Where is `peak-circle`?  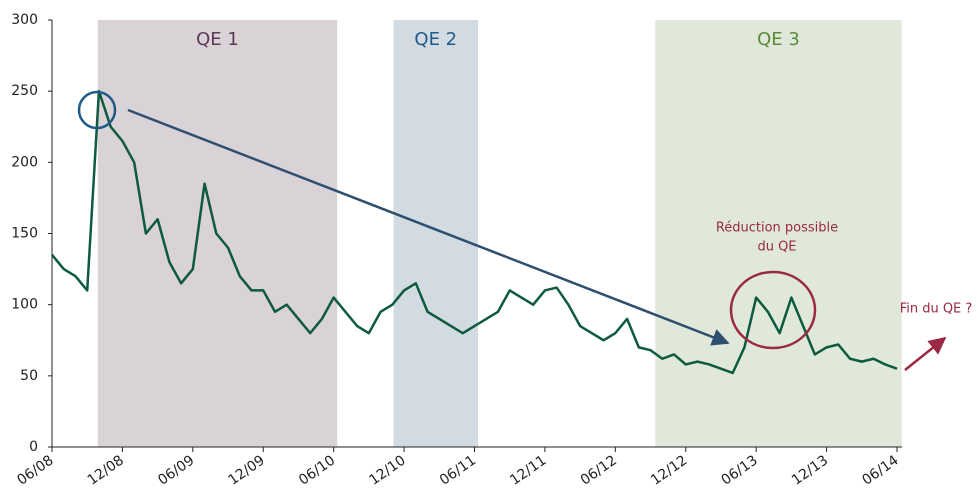
peak-circle is located at coordinates (97, 110).